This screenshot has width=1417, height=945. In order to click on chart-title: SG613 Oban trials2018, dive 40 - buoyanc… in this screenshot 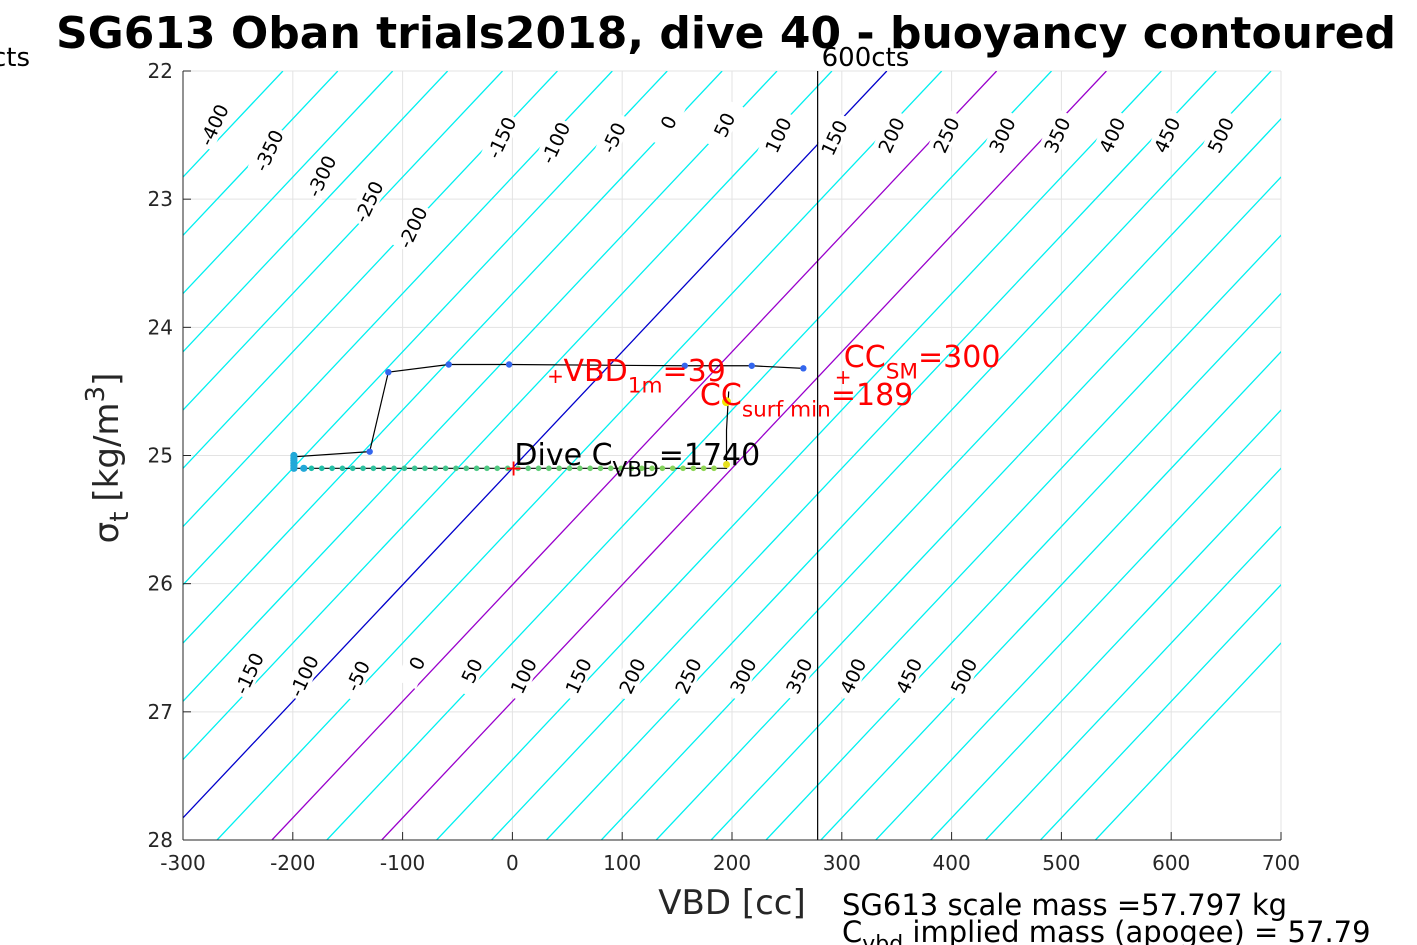, I will do `click(726, 33)`.